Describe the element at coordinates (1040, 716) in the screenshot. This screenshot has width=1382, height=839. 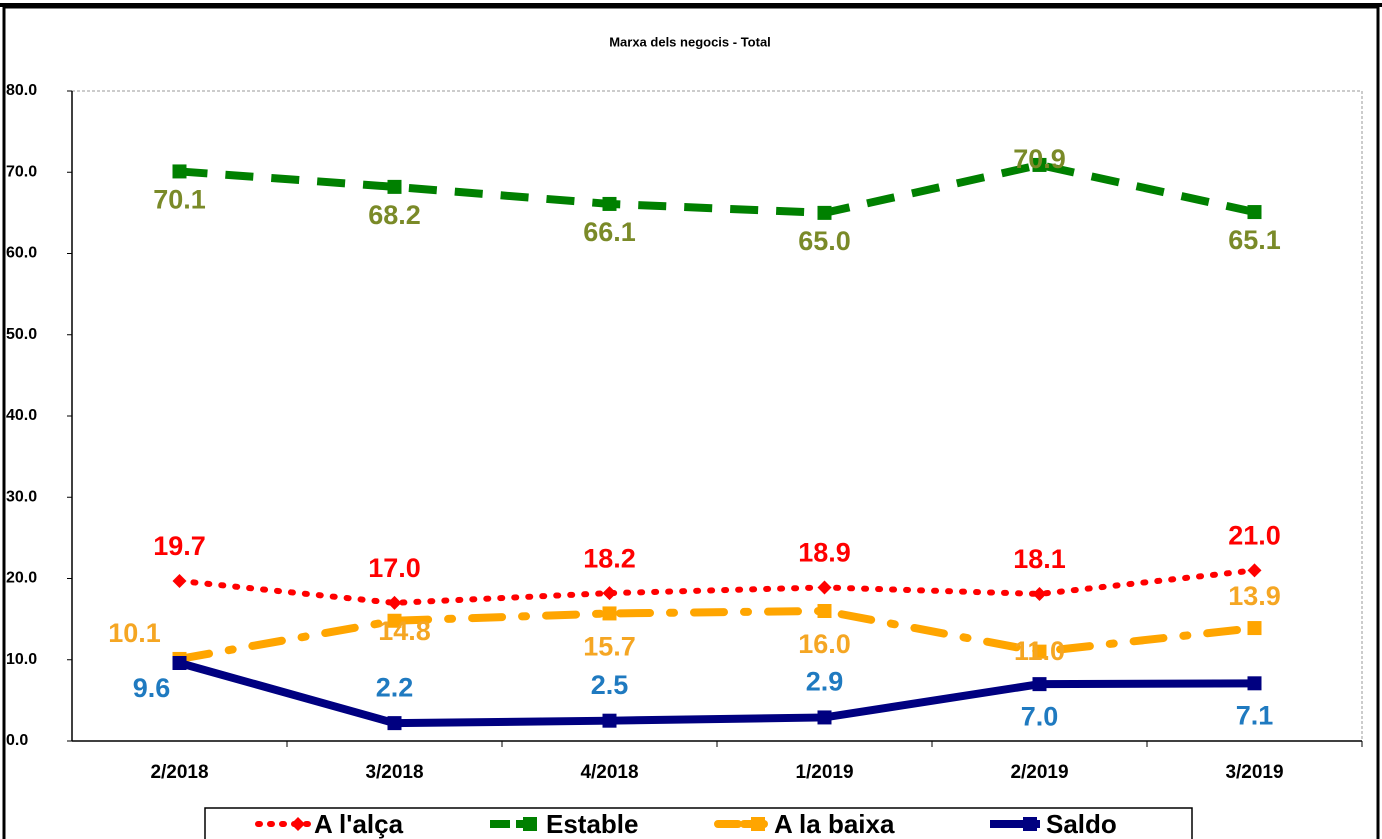
I see `data-label: 7.0` at that location.